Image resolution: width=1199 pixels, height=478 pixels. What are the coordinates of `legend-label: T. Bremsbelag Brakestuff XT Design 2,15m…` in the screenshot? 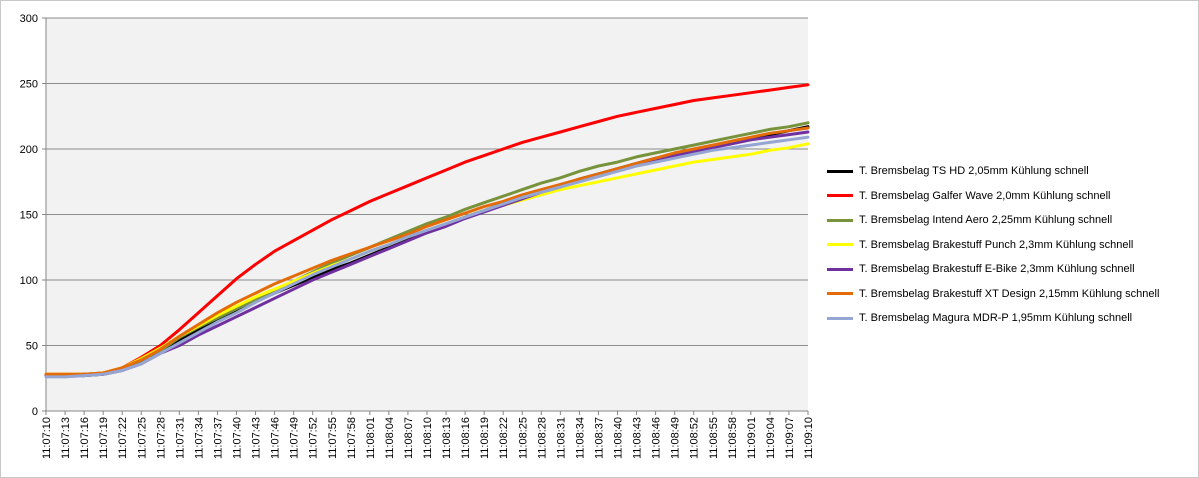 It's located at (1009, 293).